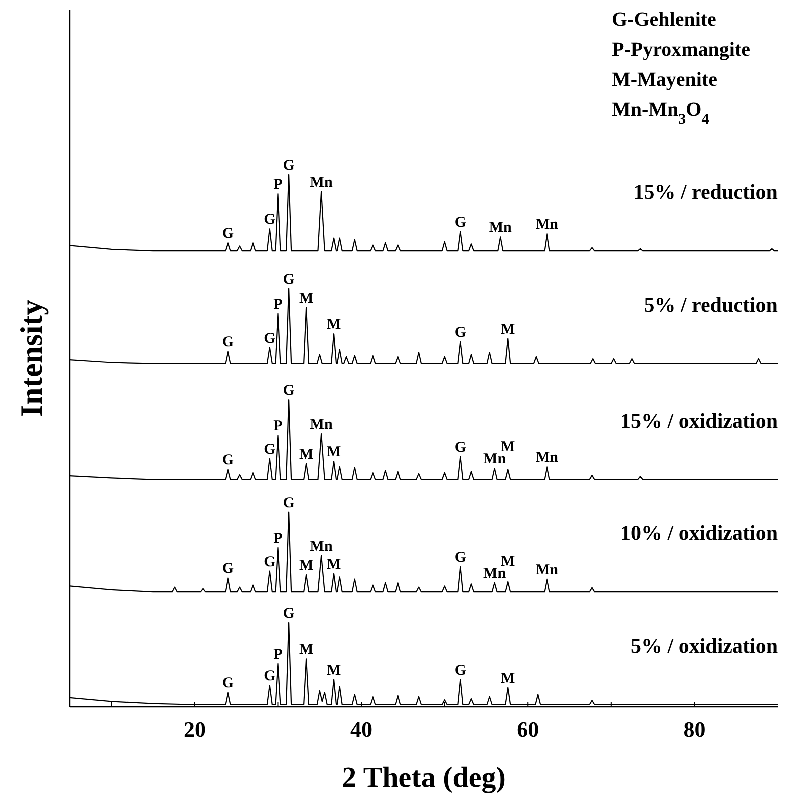  What do you see at coordinates (31, 358) in the screenshot?
I see `y-axis-title: Intensity` at bounding box center [31, 358].